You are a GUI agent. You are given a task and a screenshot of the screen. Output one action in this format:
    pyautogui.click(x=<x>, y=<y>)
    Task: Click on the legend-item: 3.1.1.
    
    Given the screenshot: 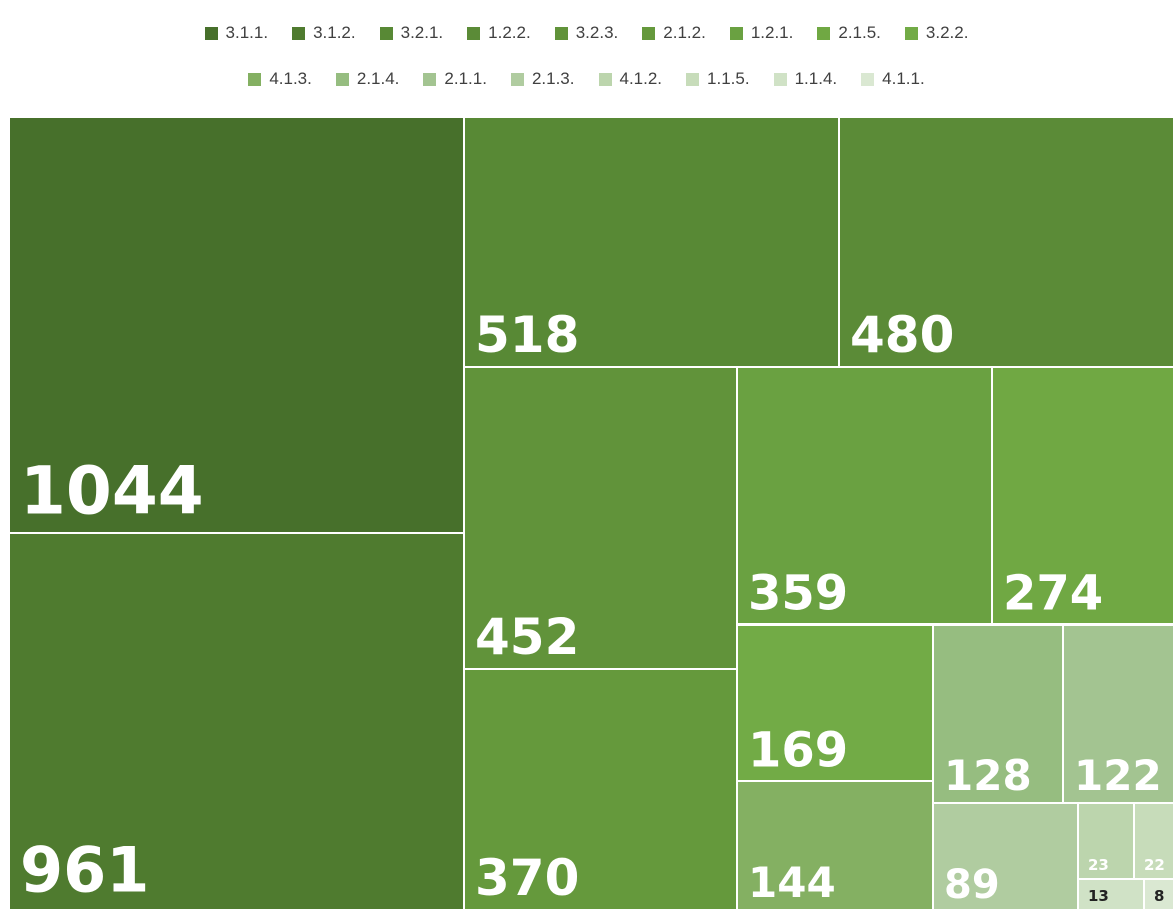 What is the action you would take?
    pyautogui.click(x=236, y=33)
    